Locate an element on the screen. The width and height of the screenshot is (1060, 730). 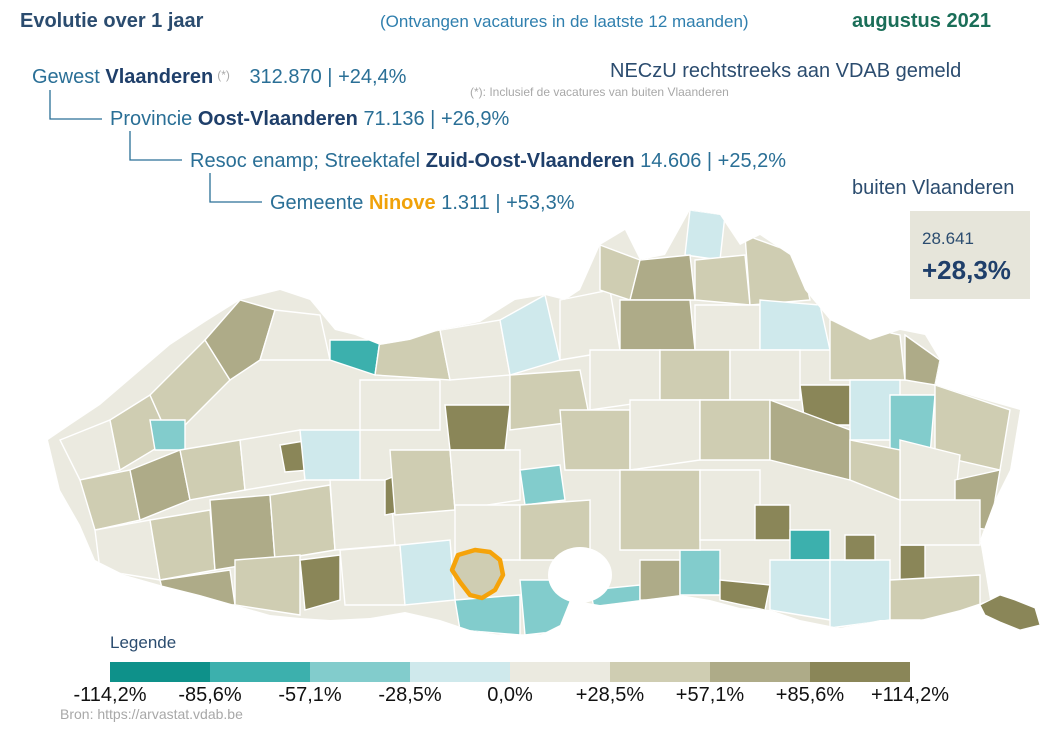
legend-tick: +85,6% is located at coordinates (810, 695).